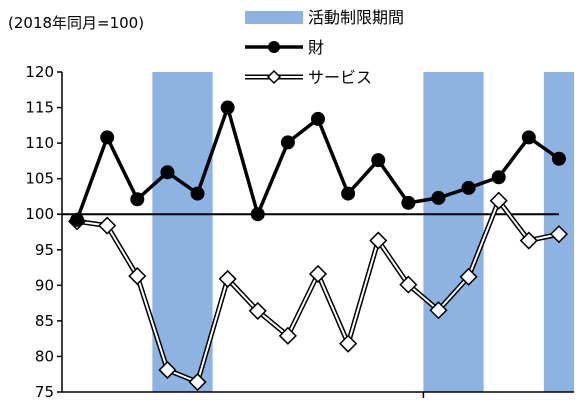  I want to click on legend-label-band: 活動制限期間, so click(356, 17).